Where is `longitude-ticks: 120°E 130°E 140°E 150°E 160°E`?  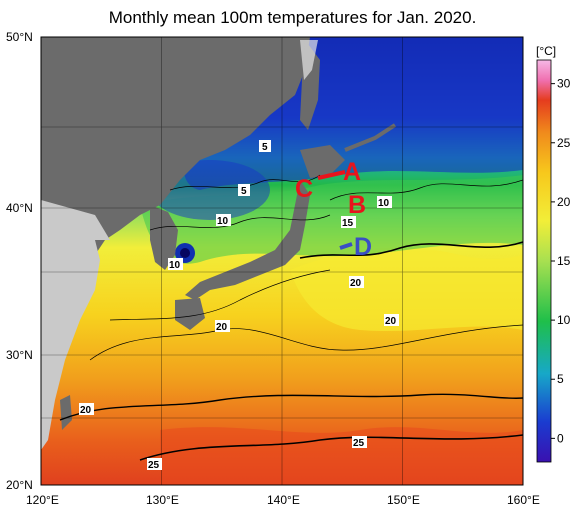
longitude-ticks: 120°E 130°E 140°E 150°E 160°E is located at coordinates (283, 500).